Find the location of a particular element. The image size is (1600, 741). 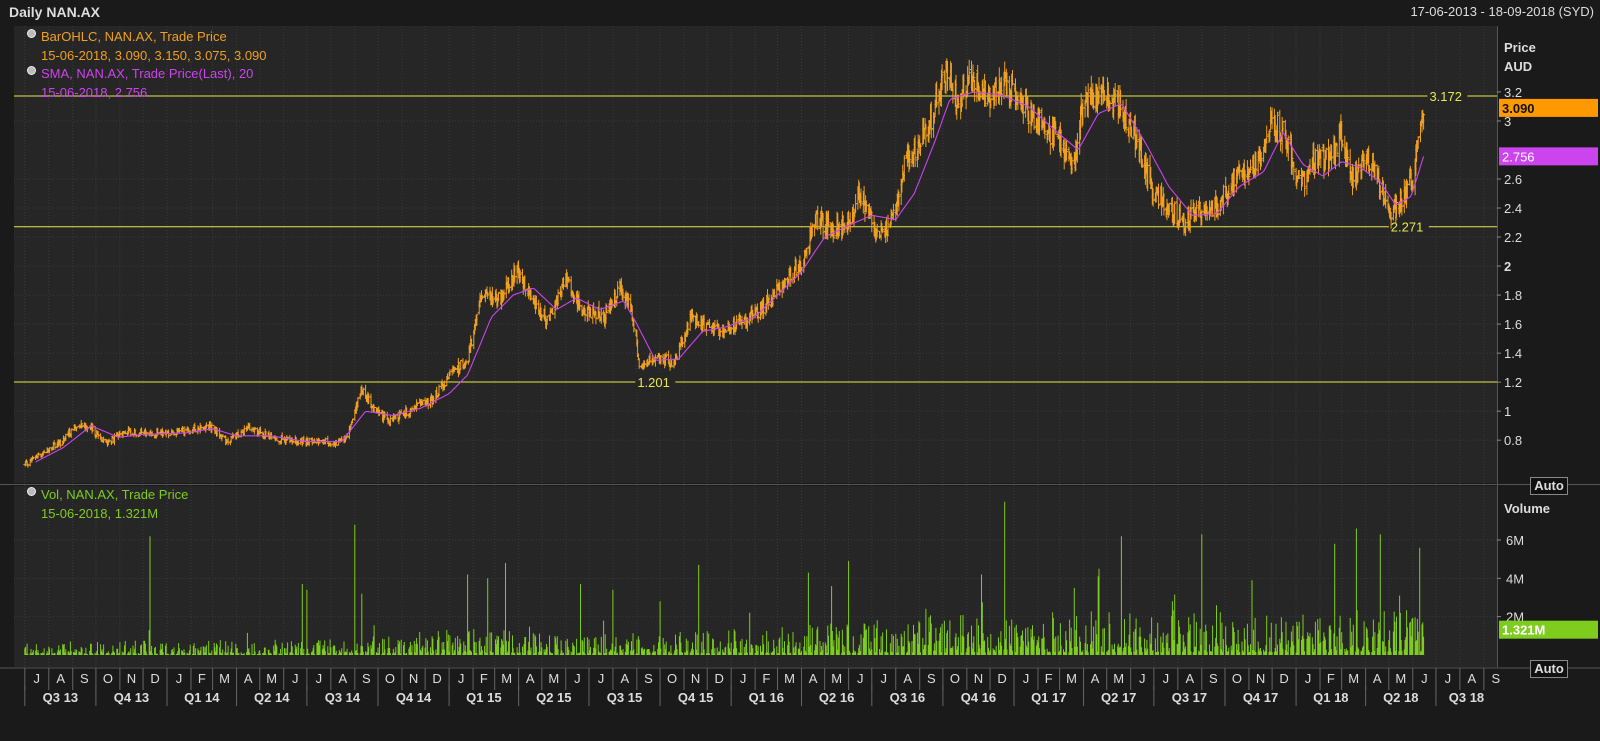

volume-tick-label: 6M is located at coordinates (1515, 540).